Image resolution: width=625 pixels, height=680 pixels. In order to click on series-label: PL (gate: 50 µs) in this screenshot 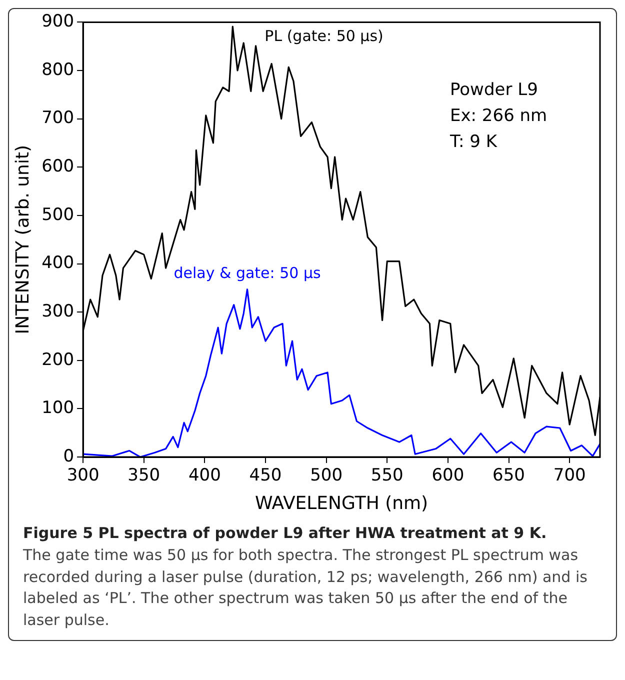, I will do `click(324, 35)`.